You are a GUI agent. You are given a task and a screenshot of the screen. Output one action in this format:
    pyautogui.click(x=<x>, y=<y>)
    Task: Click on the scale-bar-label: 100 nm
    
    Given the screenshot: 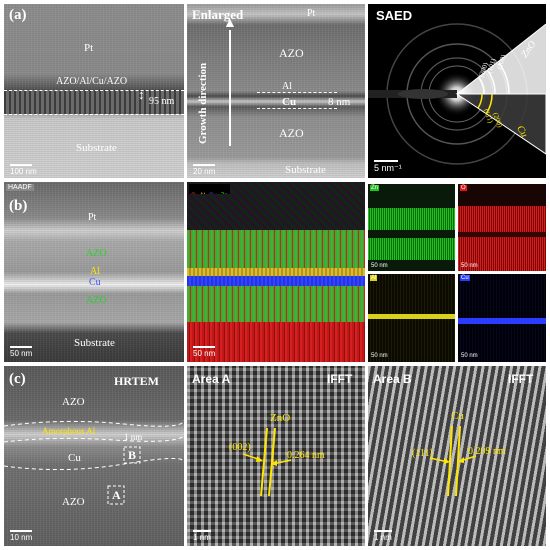 What is the action you would take?
    pyautogui.click(x=23, y=171)
    